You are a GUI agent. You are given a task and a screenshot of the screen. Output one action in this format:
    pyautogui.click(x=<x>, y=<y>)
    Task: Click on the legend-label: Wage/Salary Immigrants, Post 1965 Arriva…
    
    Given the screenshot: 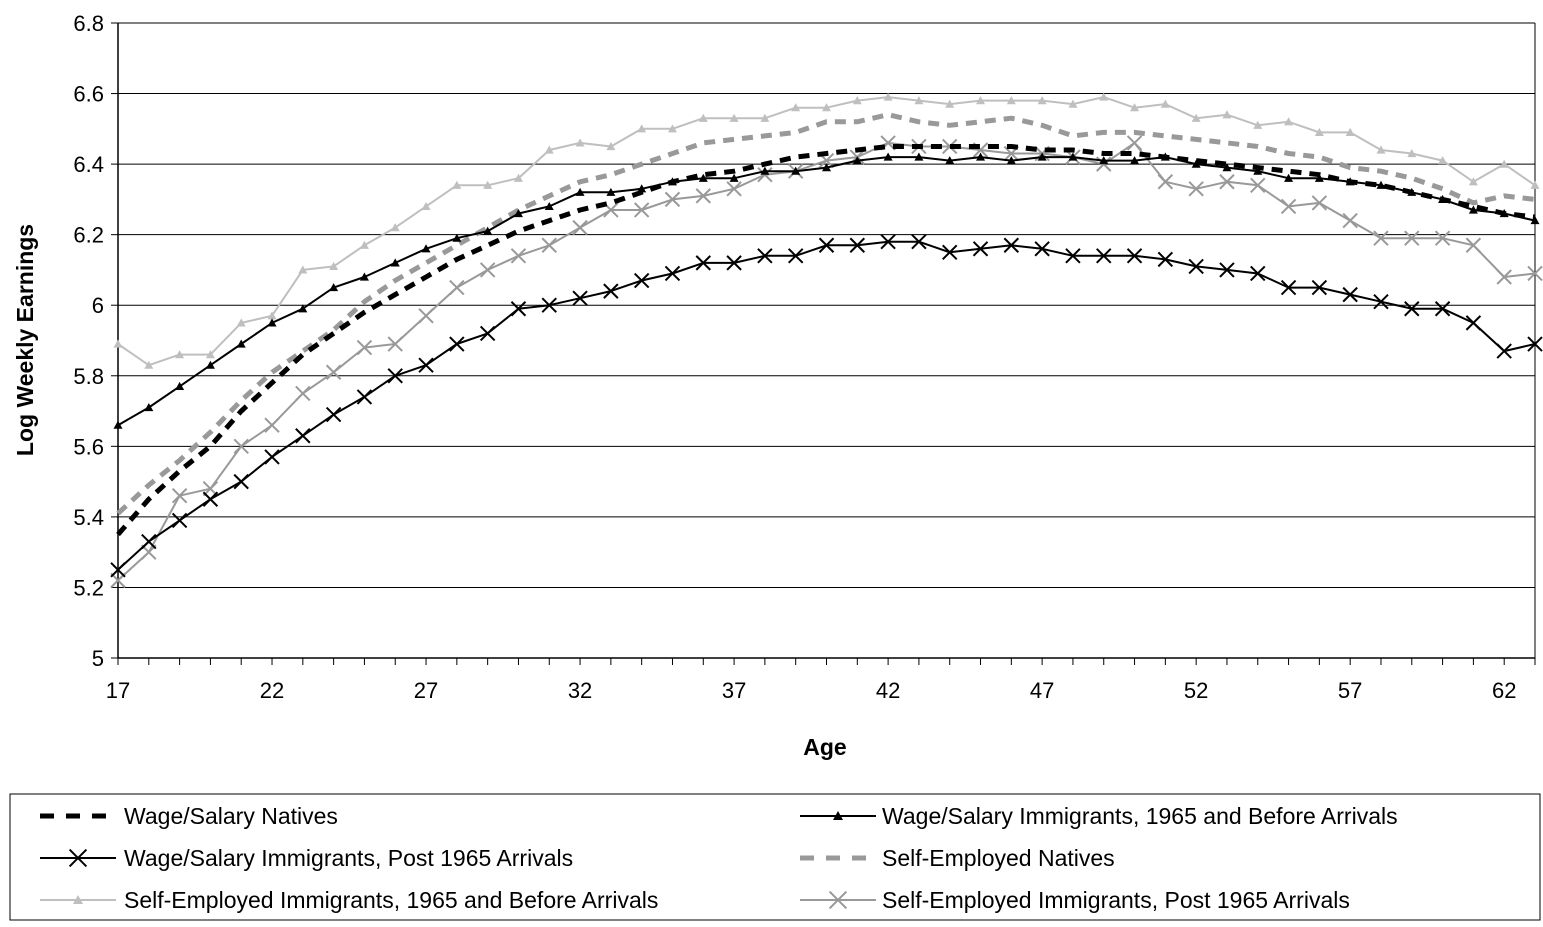 What is the action you would take?
    pyautogui.click(x=348, y=858)
    